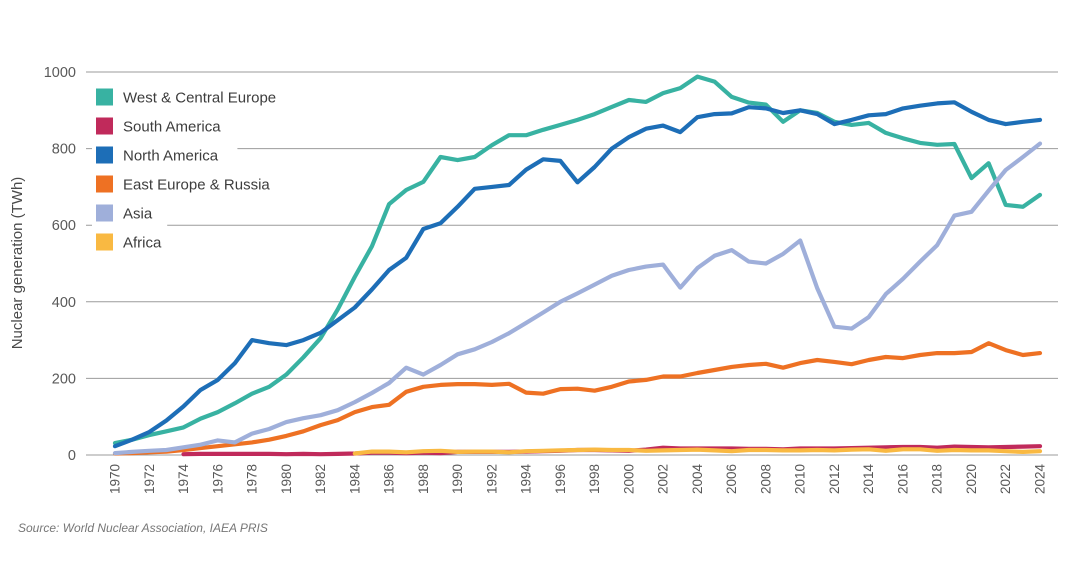 This screenshot has height=580, width=1068. Describe the element at coordinates (560, 479) in the screenshot. I see `x-tick-label-1996: 1996` at that location.